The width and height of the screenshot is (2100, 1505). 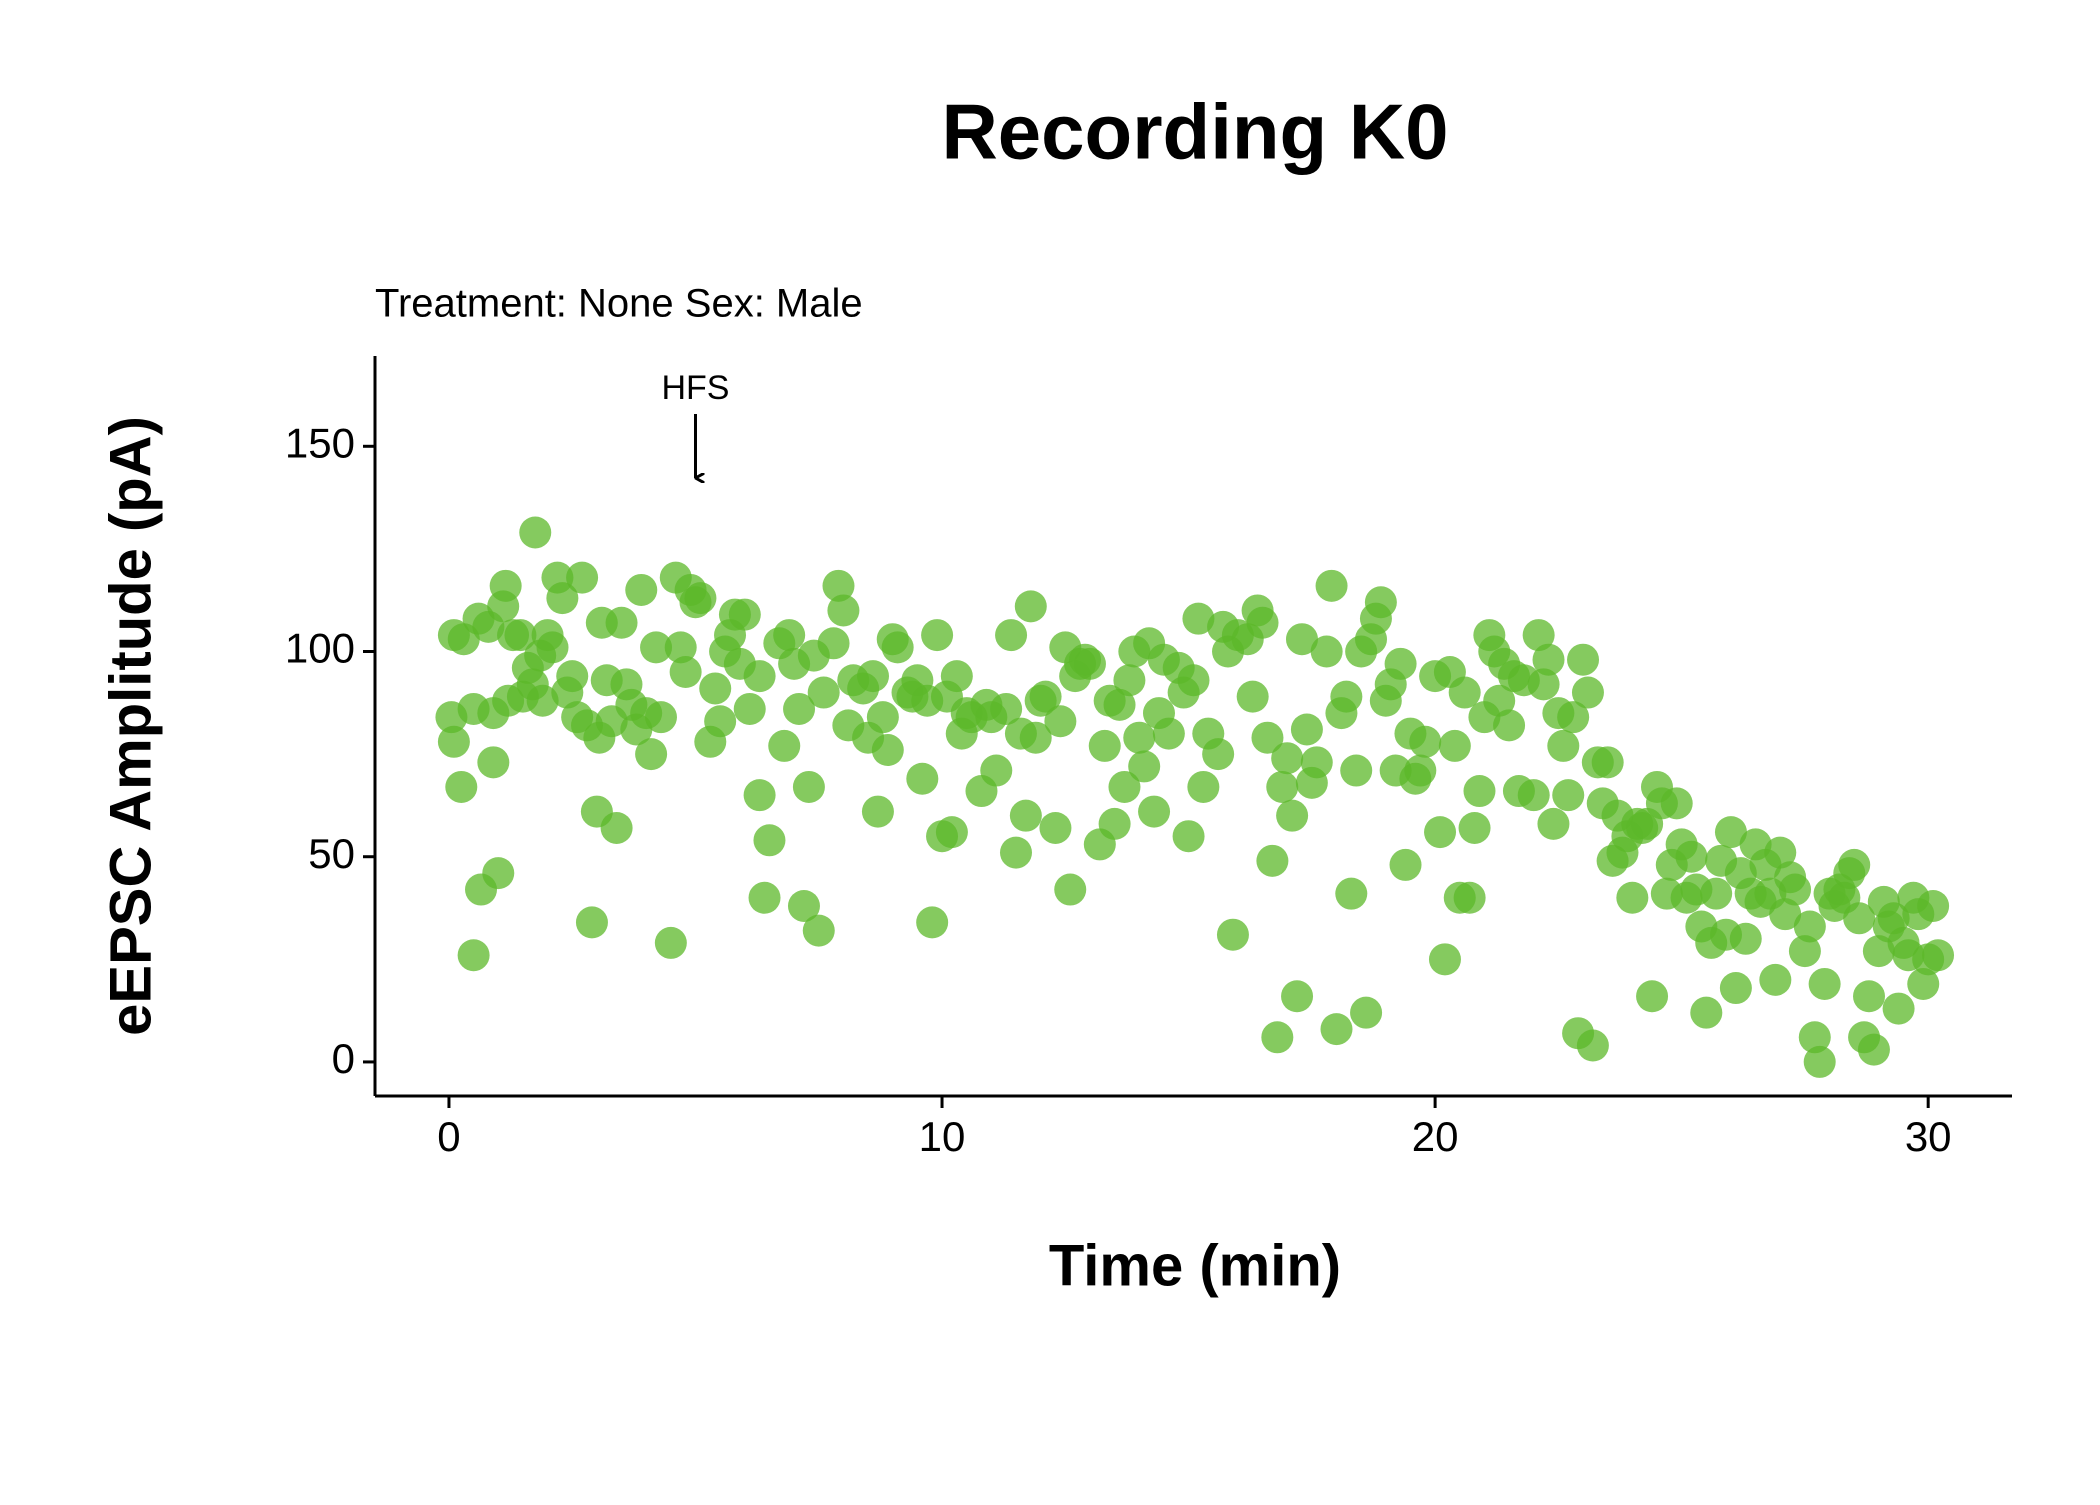 What do you see at coordinates (1194, 132) in the screenshot?
I see `chart-title: Recording K0` at bounding box center [1194, 132].